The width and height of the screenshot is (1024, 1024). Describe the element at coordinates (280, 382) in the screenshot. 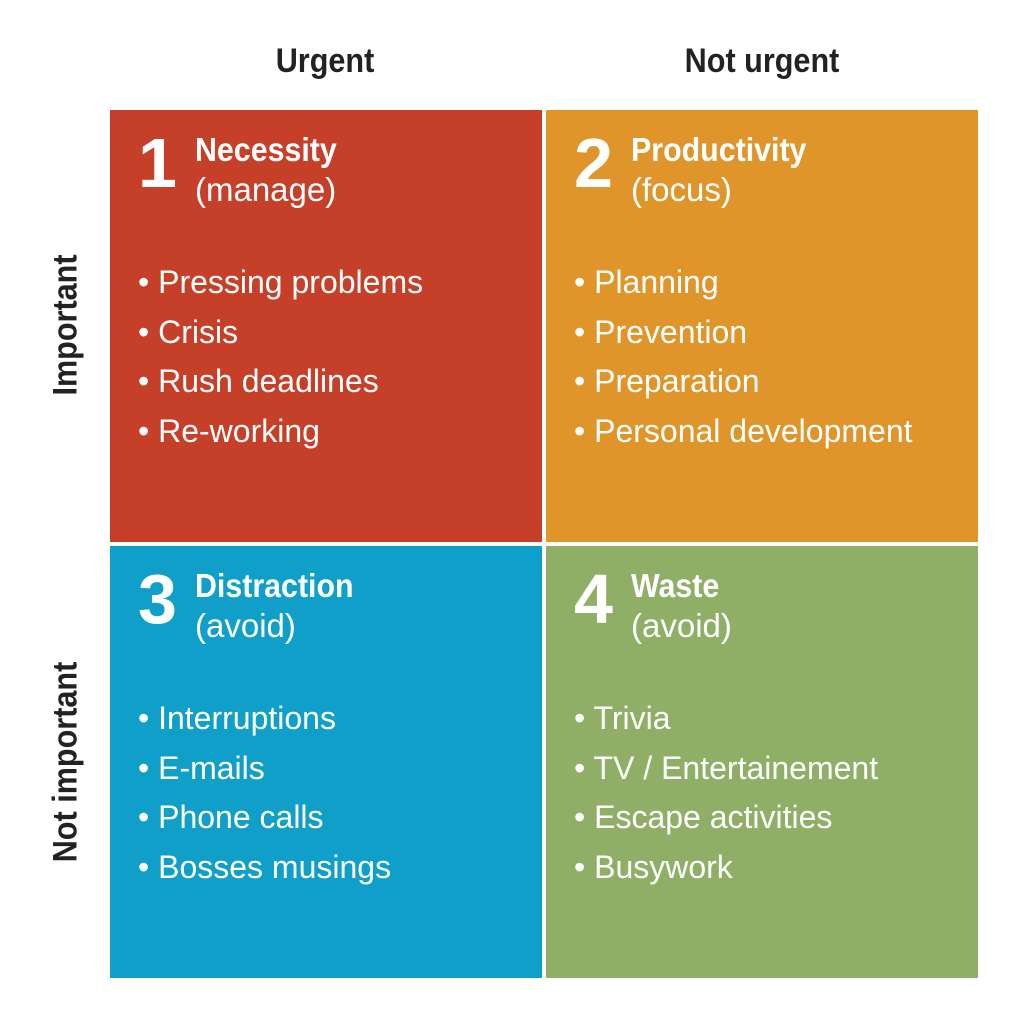

I see `list-item: Rush deadlines` at that location.